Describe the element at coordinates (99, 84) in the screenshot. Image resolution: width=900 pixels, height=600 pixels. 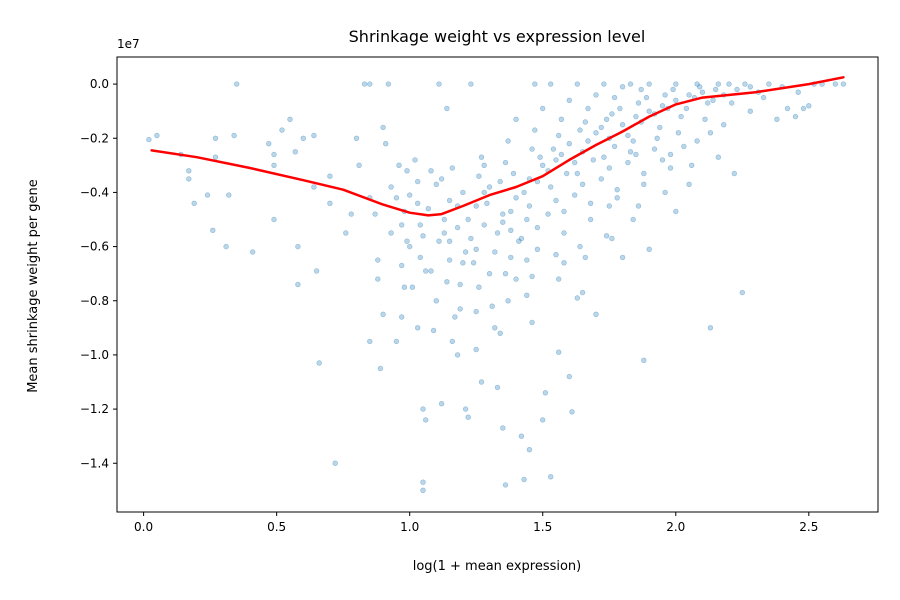
I see `y-tick-label: 0.0` at that location.